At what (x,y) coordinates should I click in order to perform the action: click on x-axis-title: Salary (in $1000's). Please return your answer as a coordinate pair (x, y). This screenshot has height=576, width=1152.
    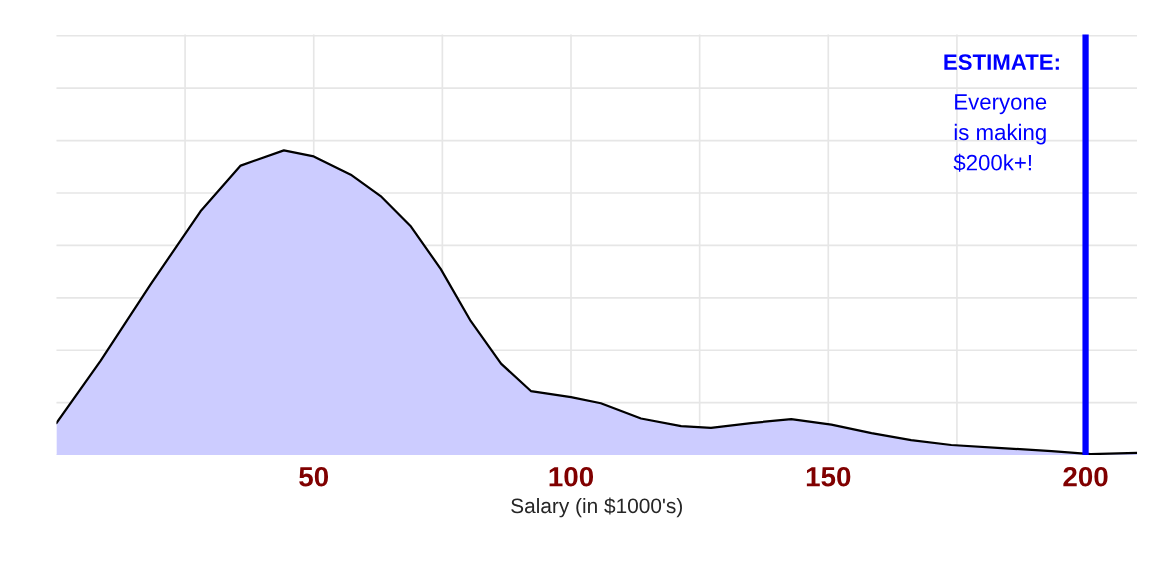
    Looking at the image, I should click on (596, 507).